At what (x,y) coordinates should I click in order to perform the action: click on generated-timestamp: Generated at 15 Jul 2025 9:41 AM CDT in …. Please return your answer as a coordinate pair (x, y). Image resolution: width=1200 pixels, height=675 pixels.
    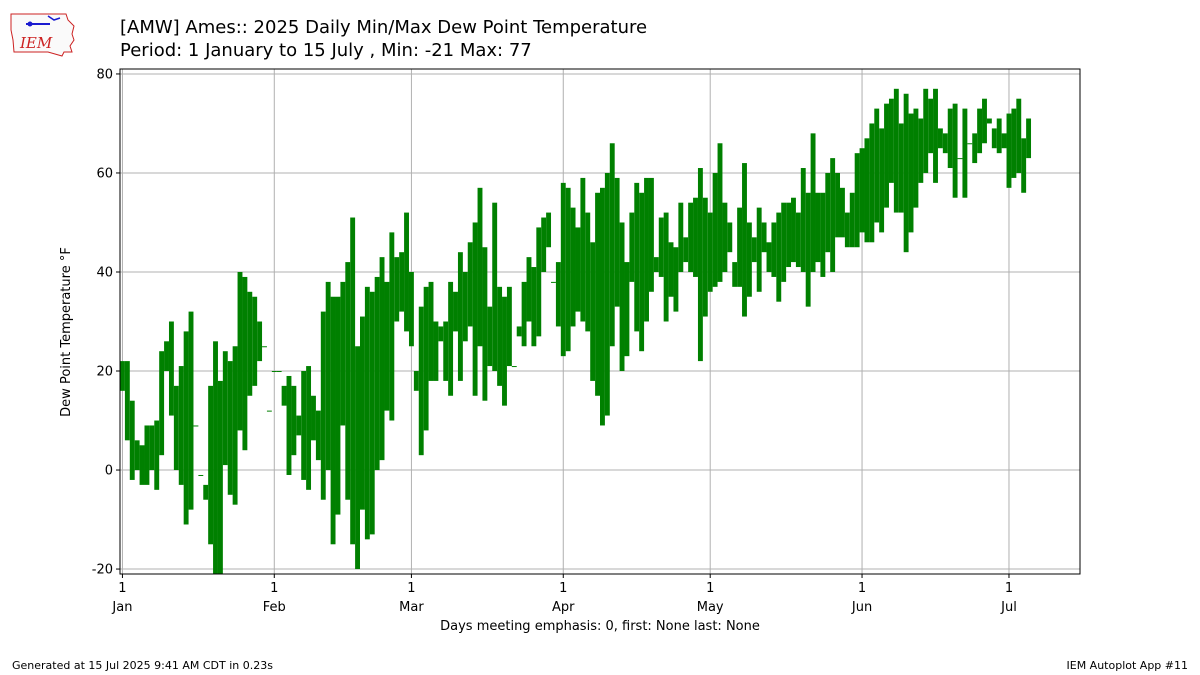
    Looking at the image, I should click on (142, 665).